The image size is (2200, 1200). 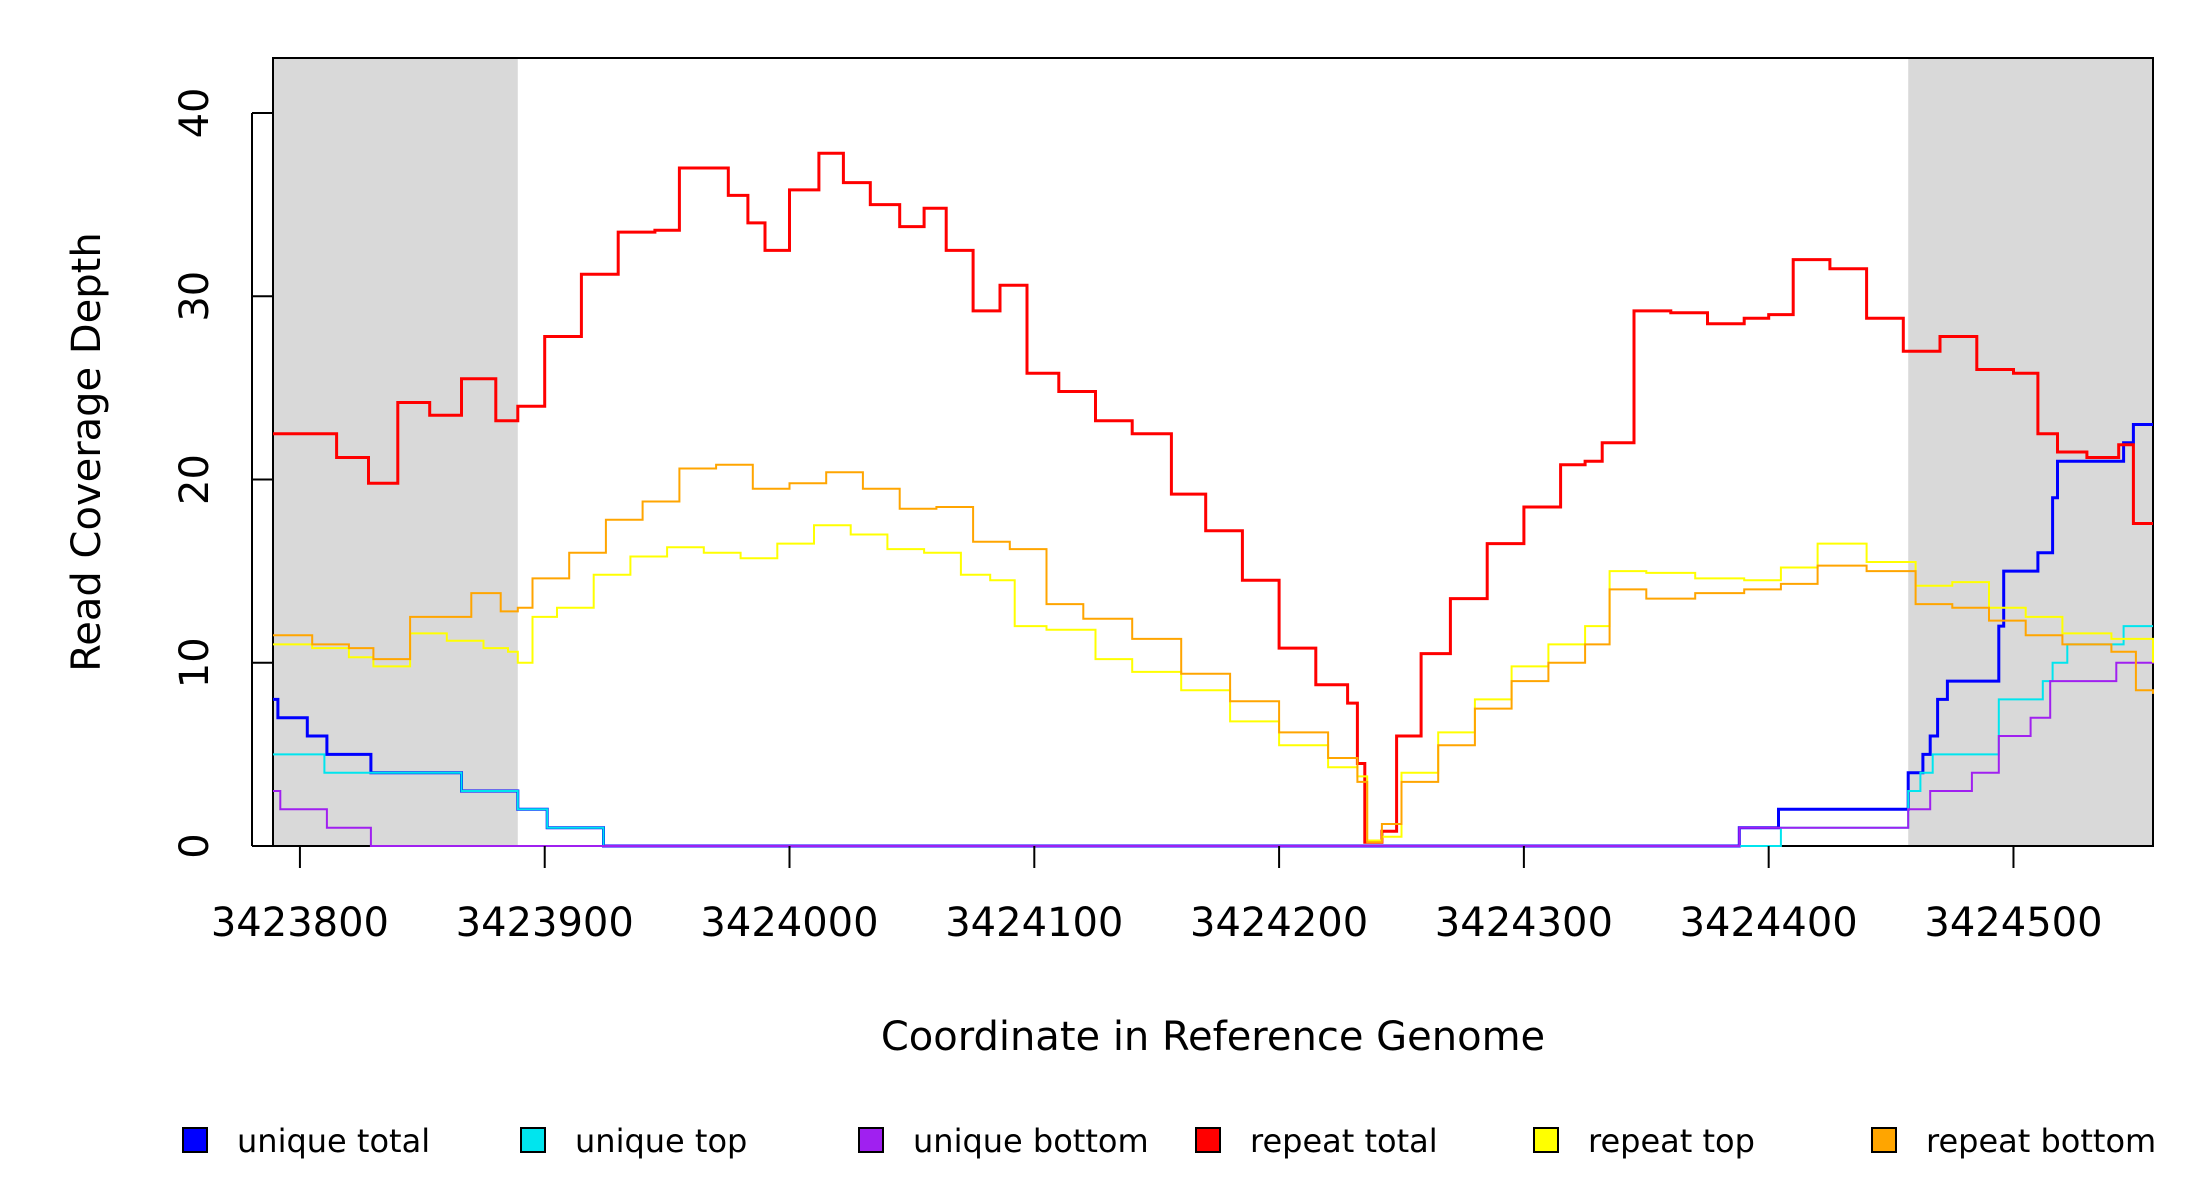 I want to click on y-tick-label: 10, so click(x=195, y=662).